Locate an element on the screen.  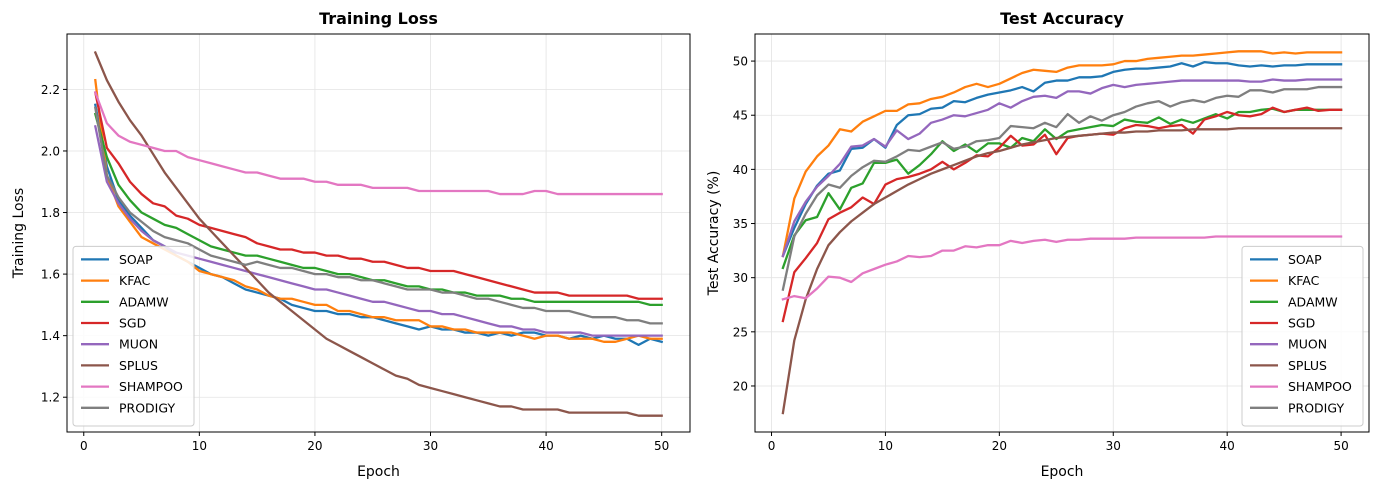
series-line-muon is located at coordinates (1062, 168).